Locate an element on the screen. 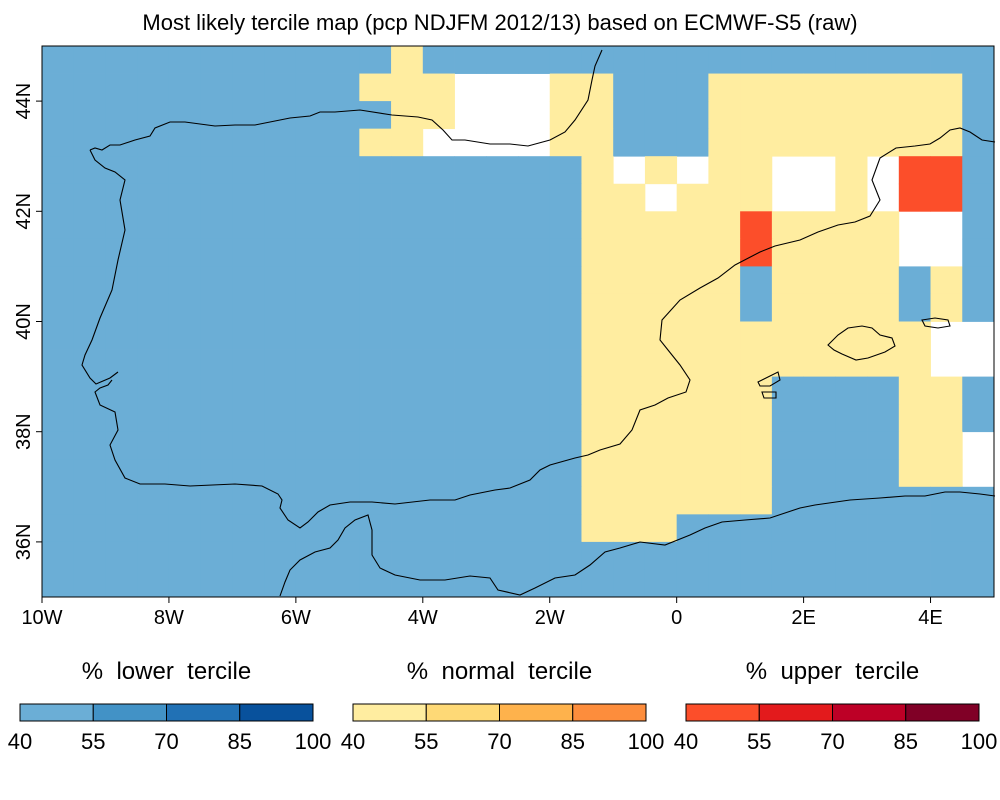  legend-title-upper: % upper tercile is located at coordinates (832, 671).